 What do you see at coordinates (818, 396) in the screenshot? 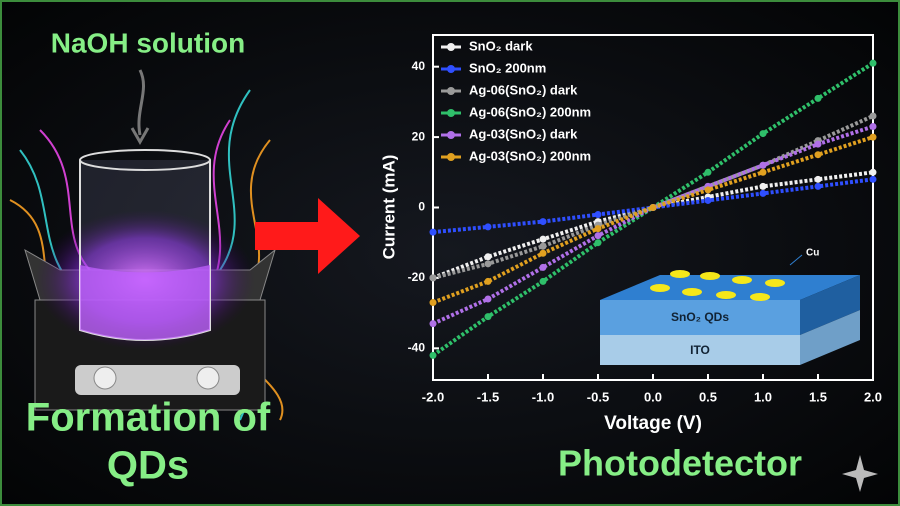
I see `x-tick-label: 1.5` at bounding box center [818, 396].